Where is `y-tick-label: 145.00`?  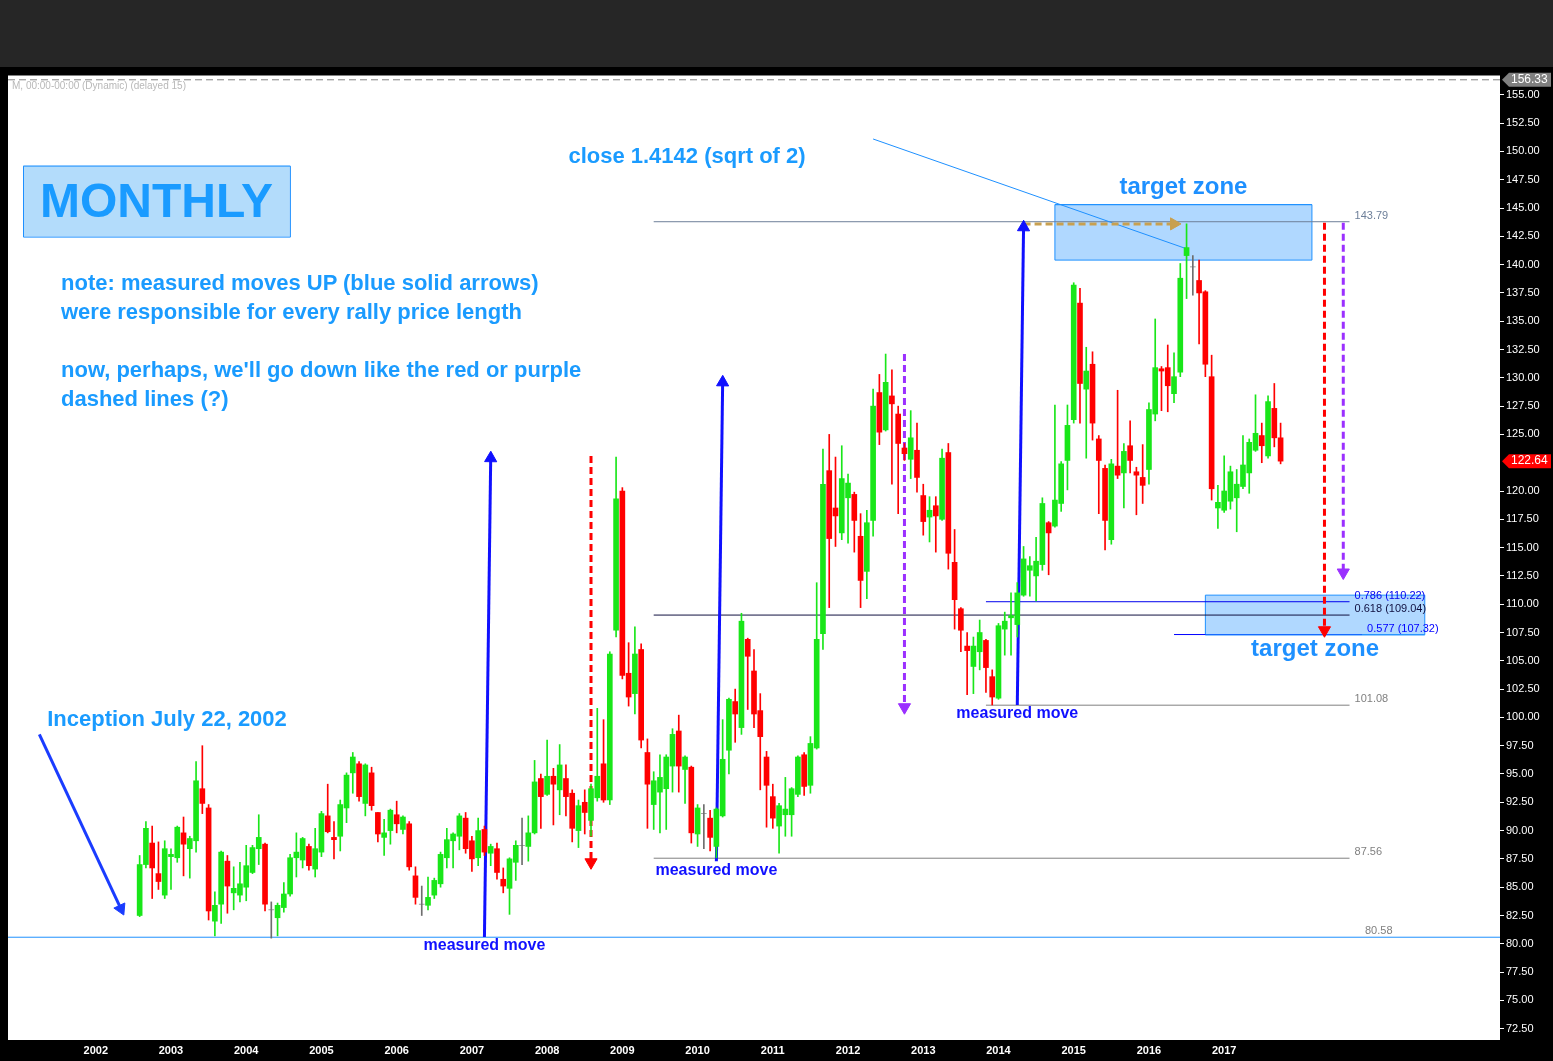 y-tick-label: 145.00 is located at coordinates (1523, 207).